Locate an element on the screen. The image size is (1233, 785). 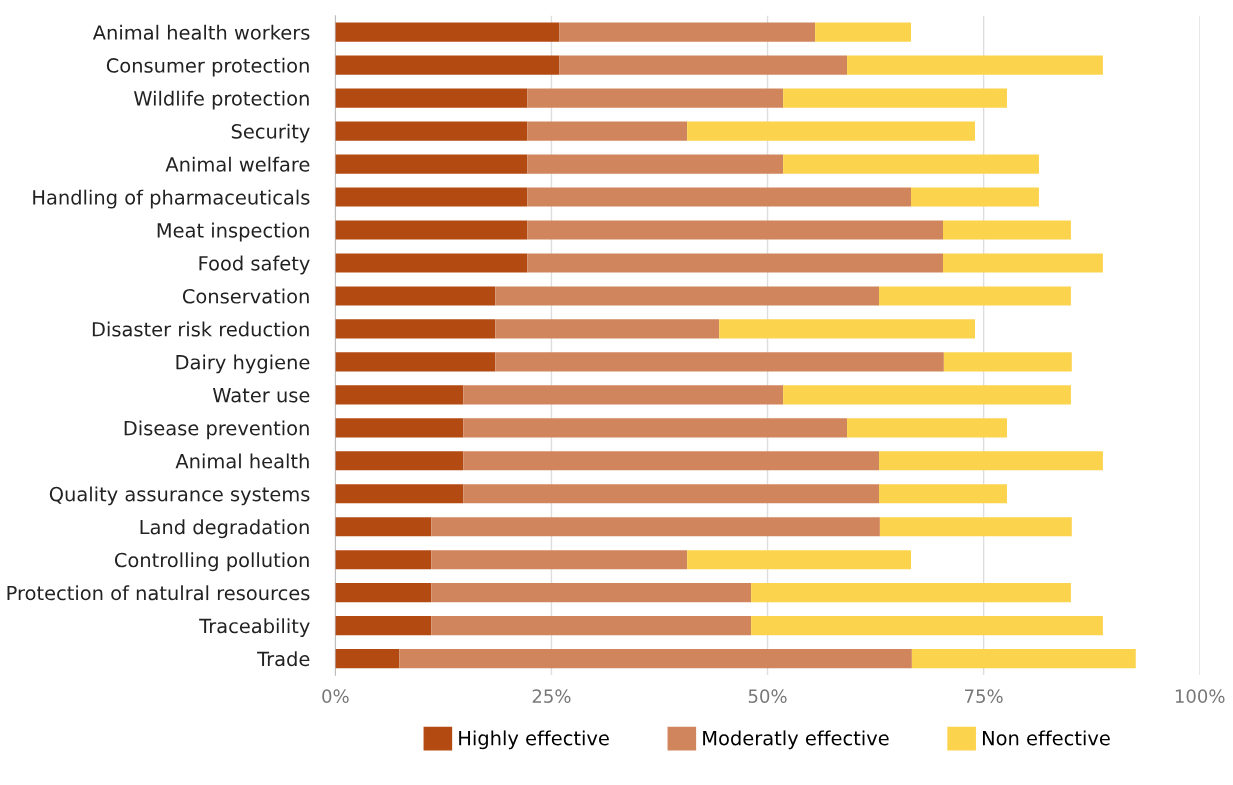
y-tick-label: Disaster risk reduction is located at coordinates (200, 329).